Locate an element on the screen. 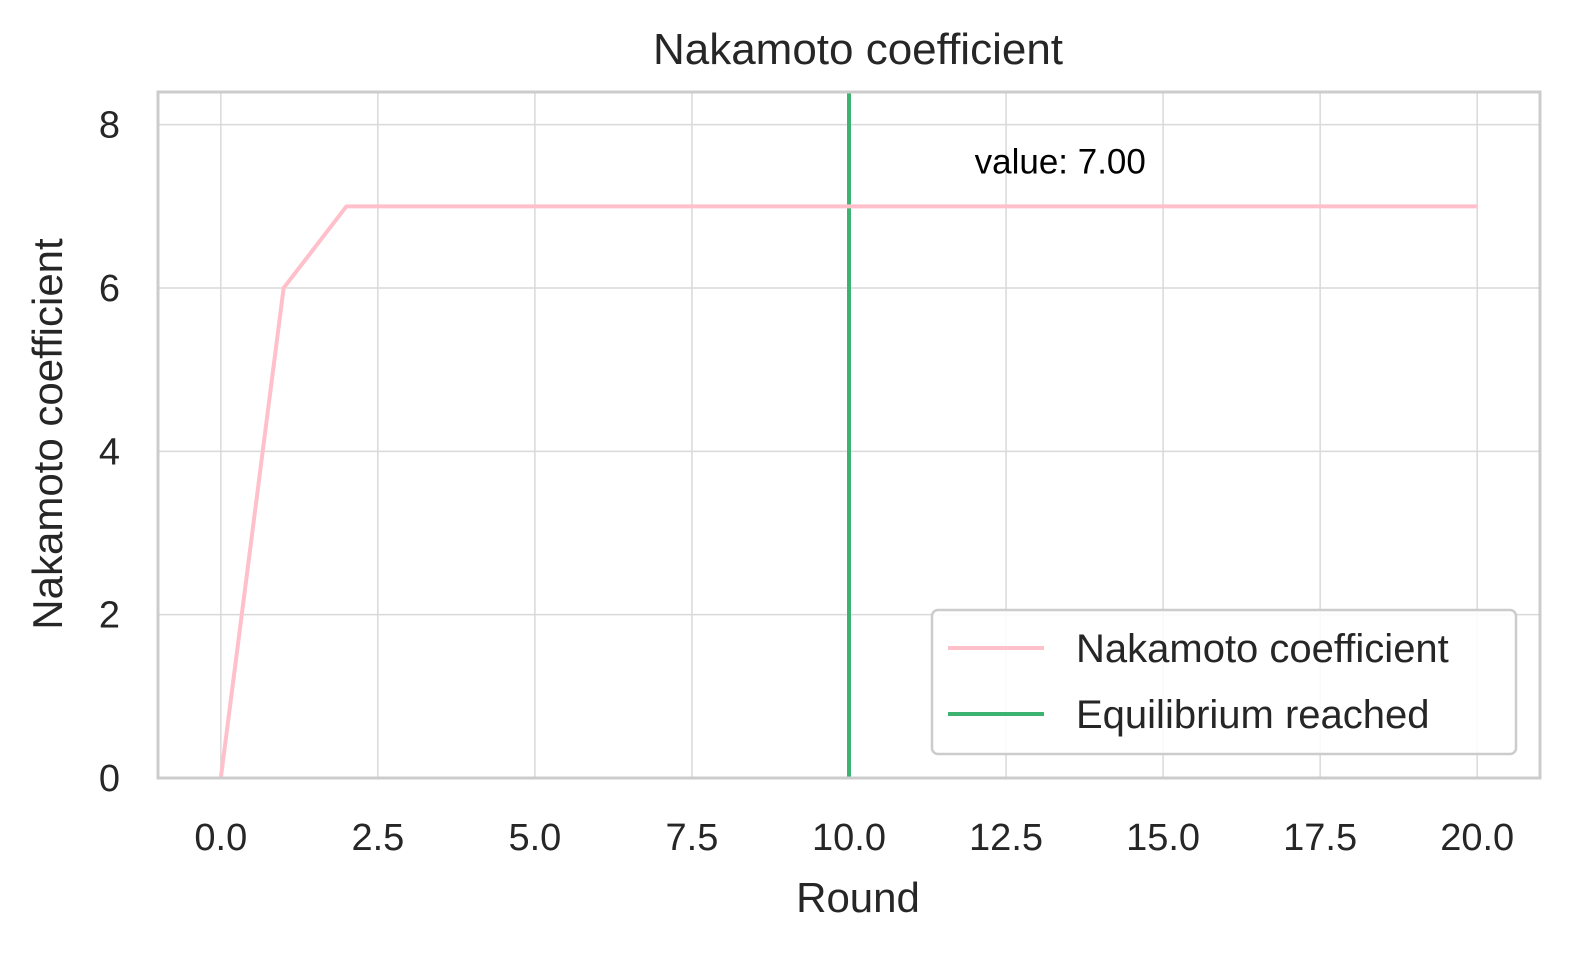  x-tick-label: 0.0 is located at coordinates (220, 838).